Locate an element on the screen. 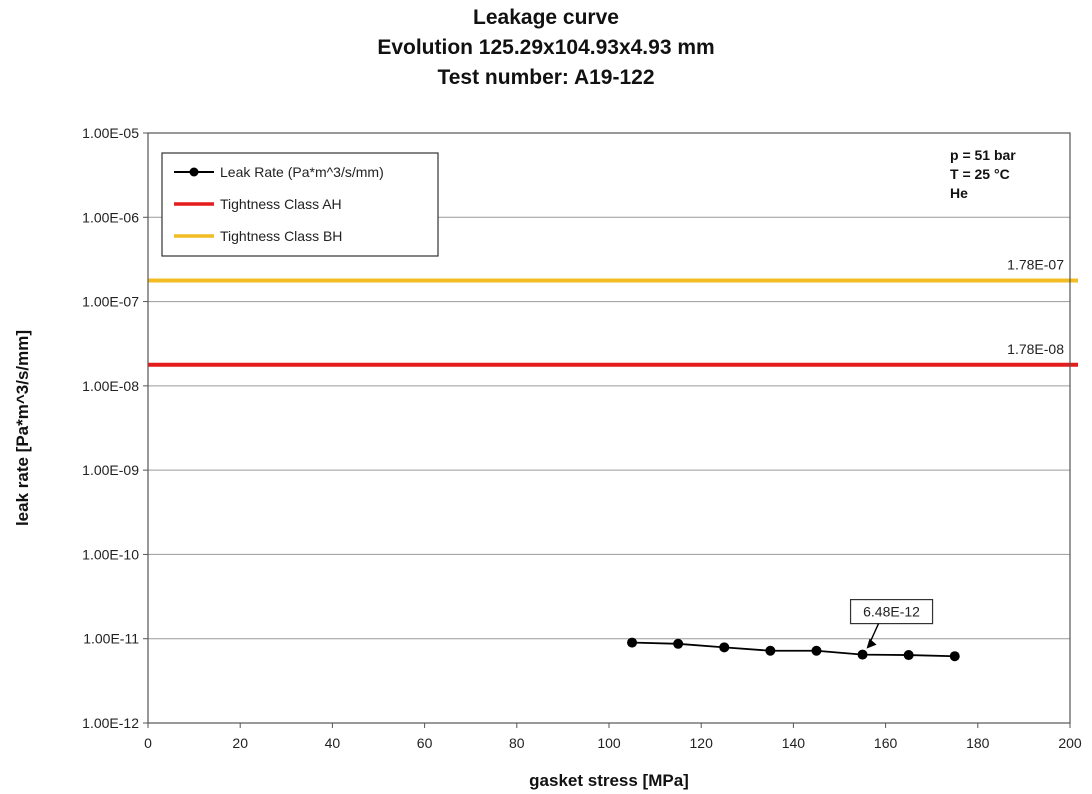  y-tick-label: 1.00E-12 is located at coordinates (110, 723).